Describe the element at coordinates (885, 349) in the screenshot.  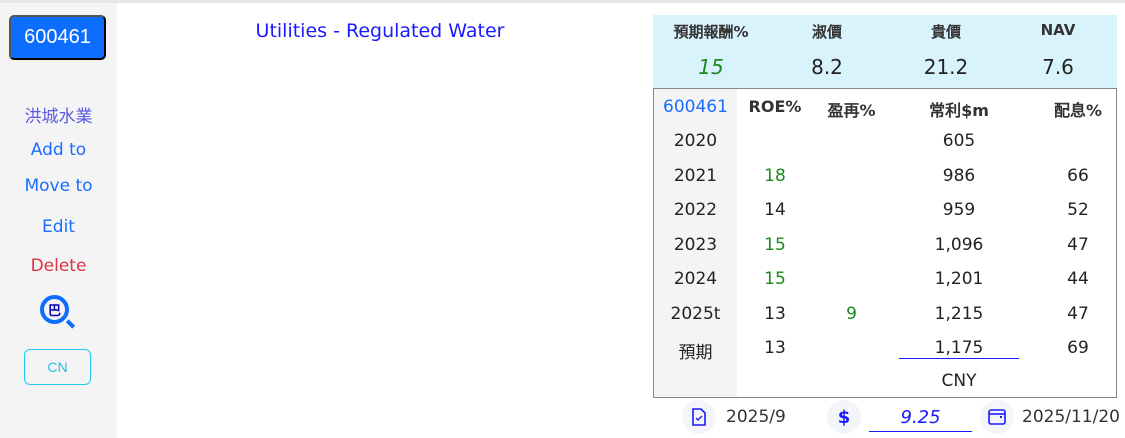
I see `table-row: 預期 13 1,175 69` at that location.